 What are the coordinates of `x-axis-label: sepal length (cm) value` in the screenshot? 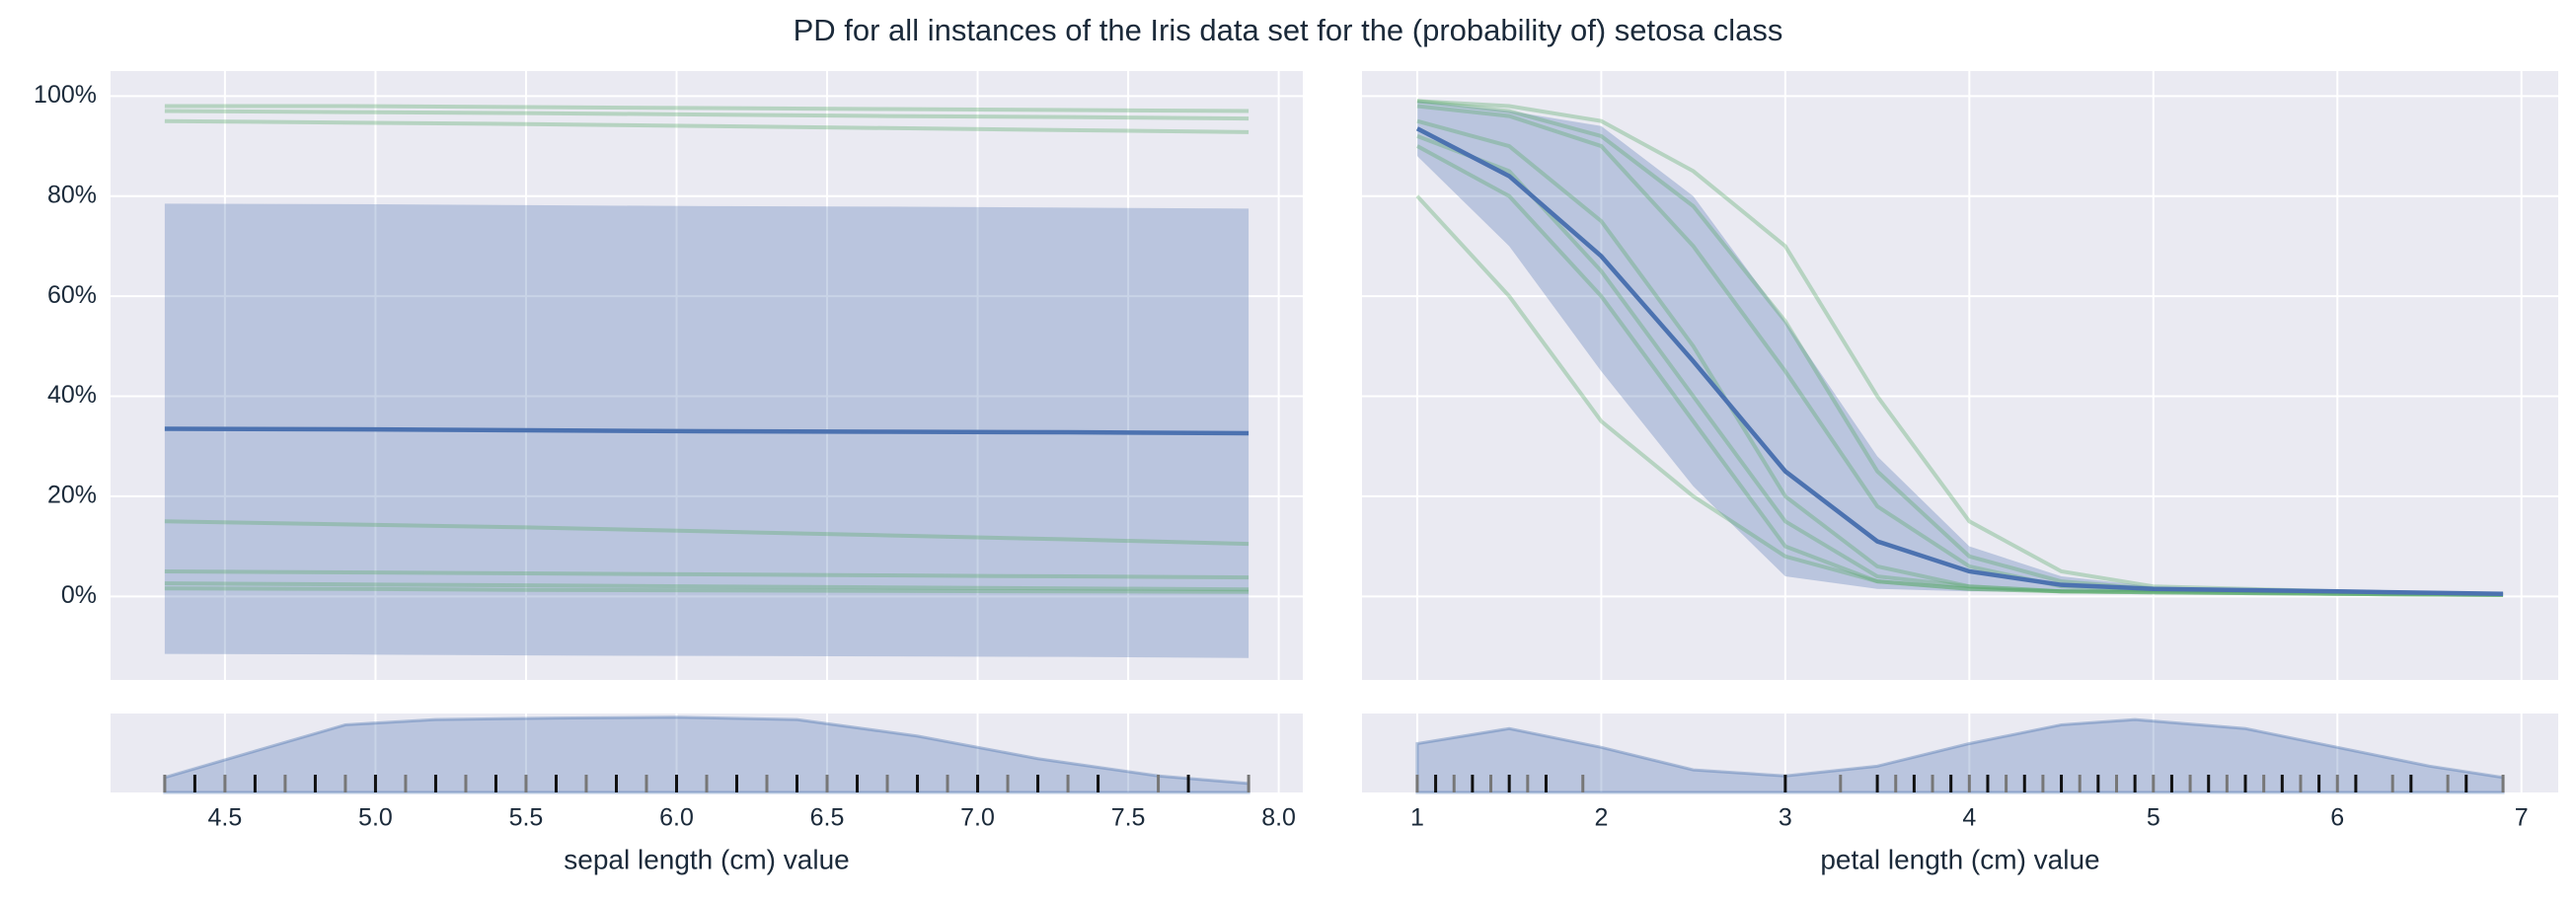 It's located at (706, 859).